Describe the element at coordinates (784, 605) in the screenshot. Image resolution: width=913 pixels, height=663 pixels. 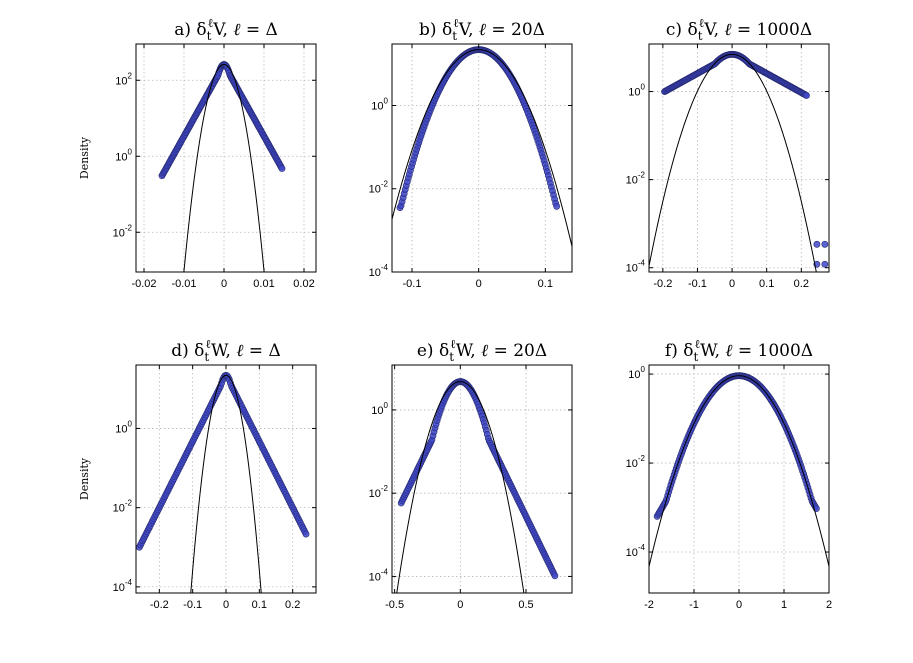
I see `x-tick-label: 1` at that location.